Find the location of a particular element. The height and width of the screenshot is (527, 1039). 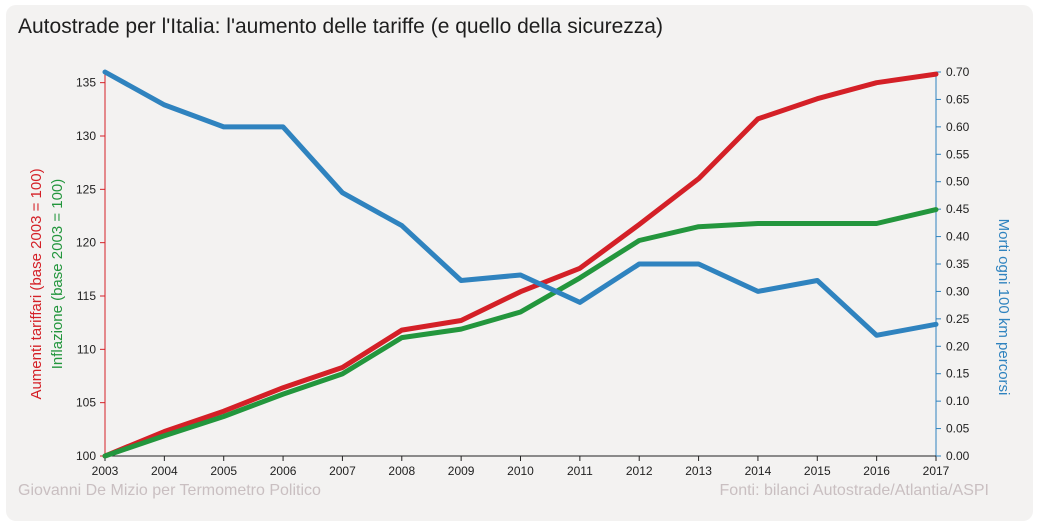

right-tick-label: 0.00 is located at coordinates (958, 456).